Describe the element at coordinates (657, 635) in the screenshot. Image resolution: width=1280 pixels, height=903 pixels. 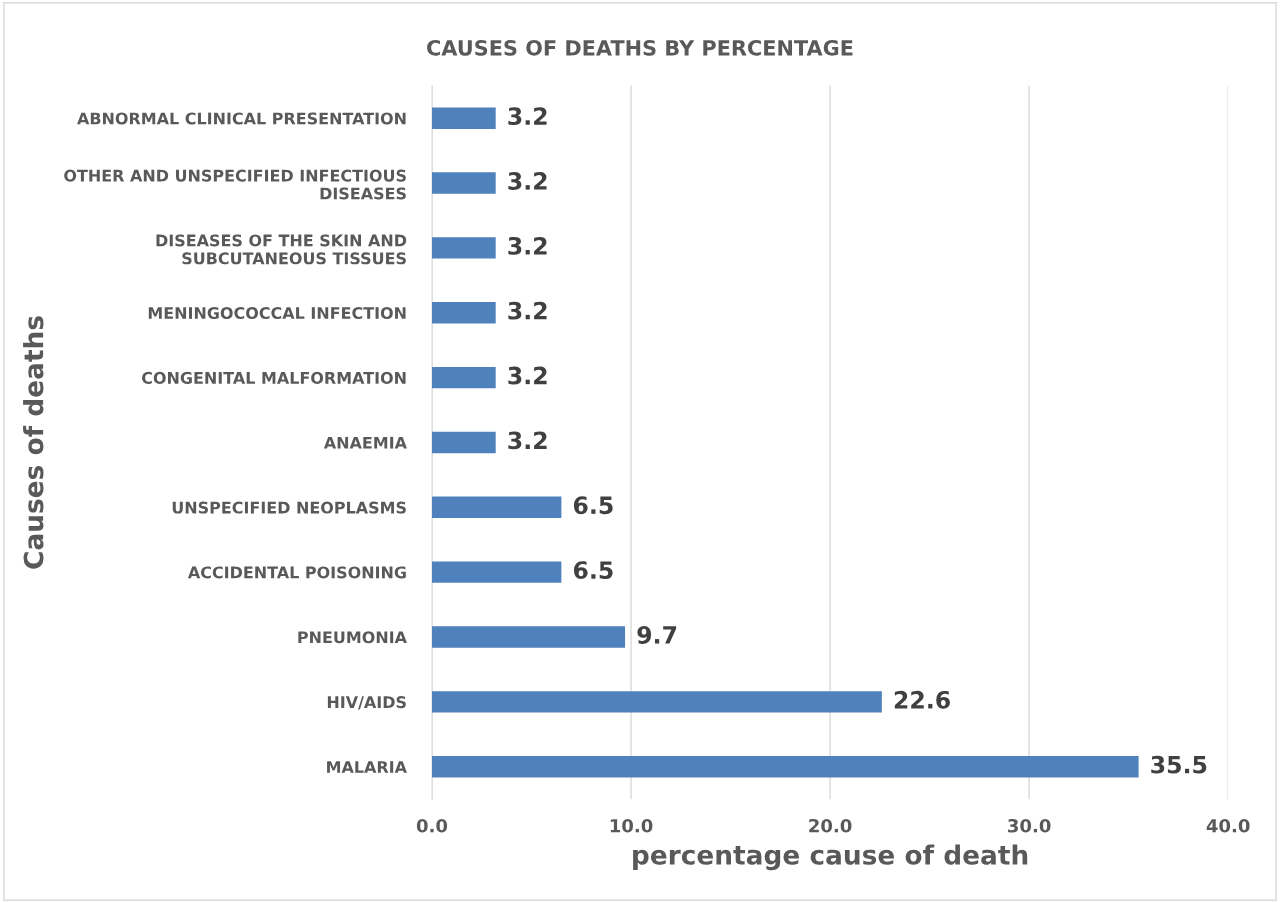
I see `data-label: 9.7` at that location.